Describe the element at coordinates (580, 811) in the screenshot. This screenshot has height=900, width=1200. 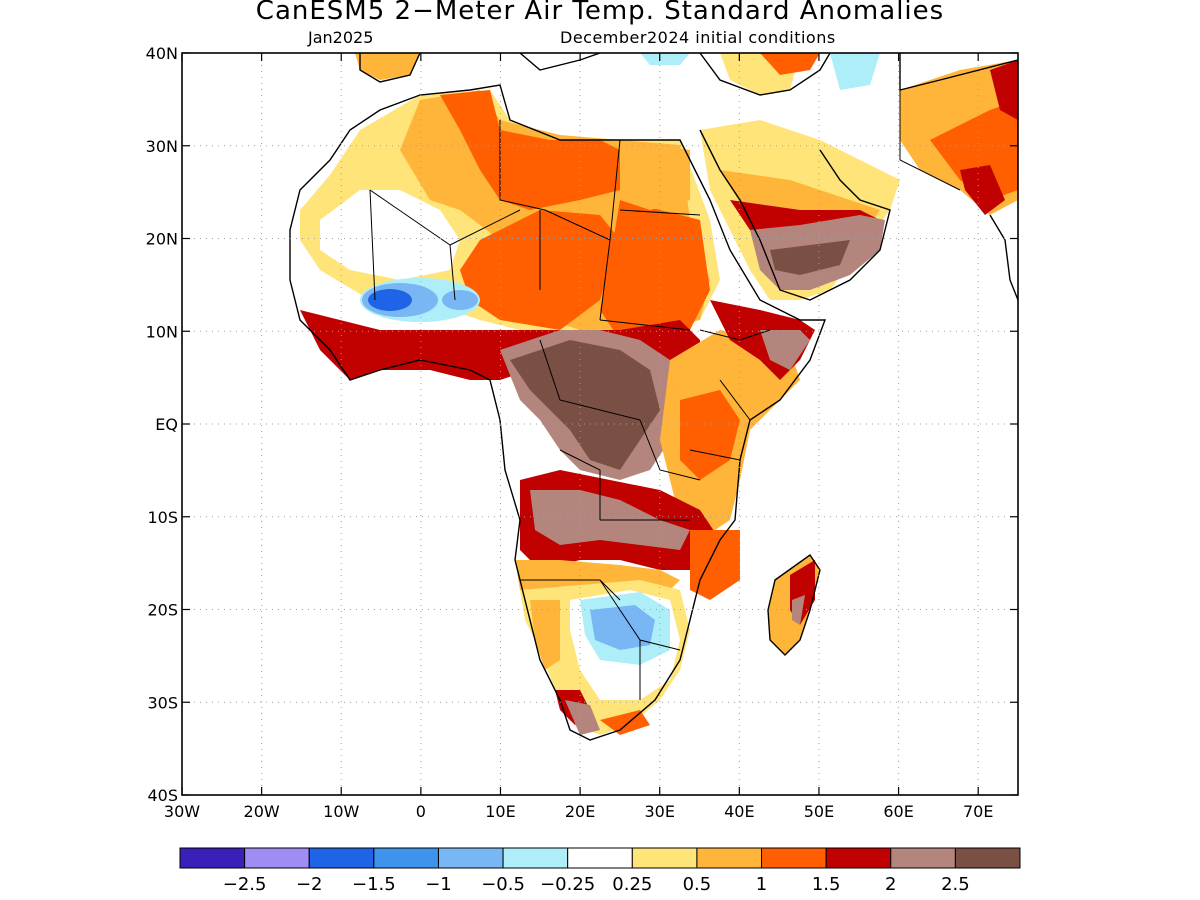
I see `lon-tick-label: 20E` at that location.